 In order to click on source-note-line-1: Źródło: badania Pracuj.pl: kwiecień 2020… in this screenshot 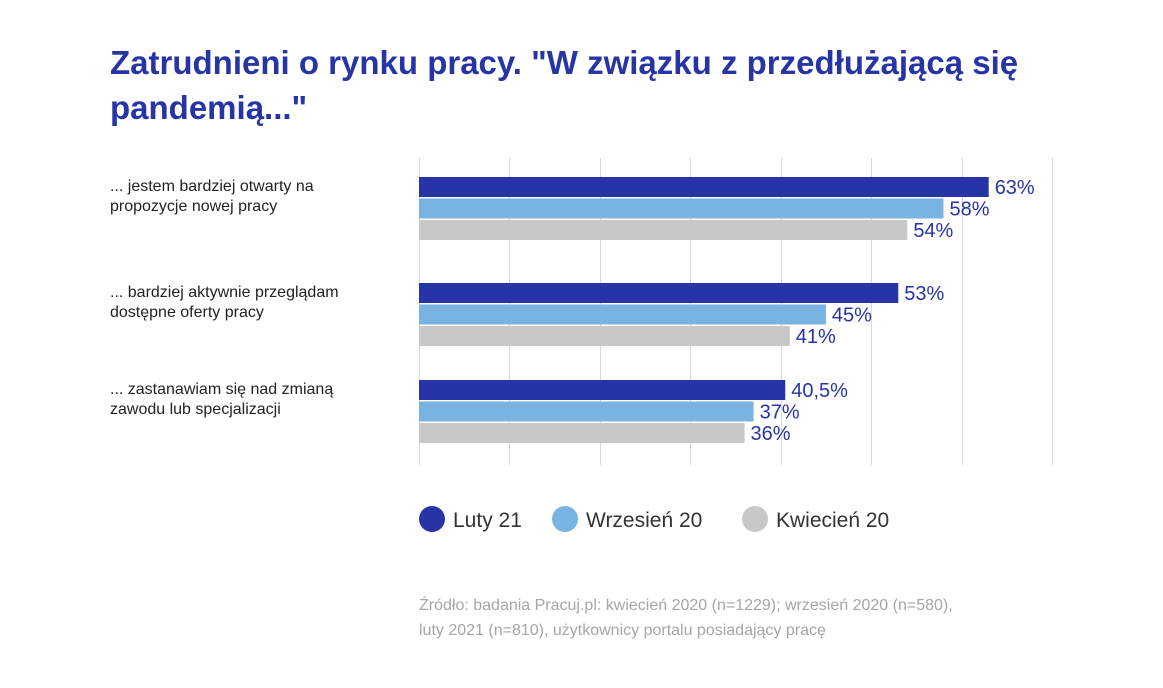, I will do `click(686, 605)`.